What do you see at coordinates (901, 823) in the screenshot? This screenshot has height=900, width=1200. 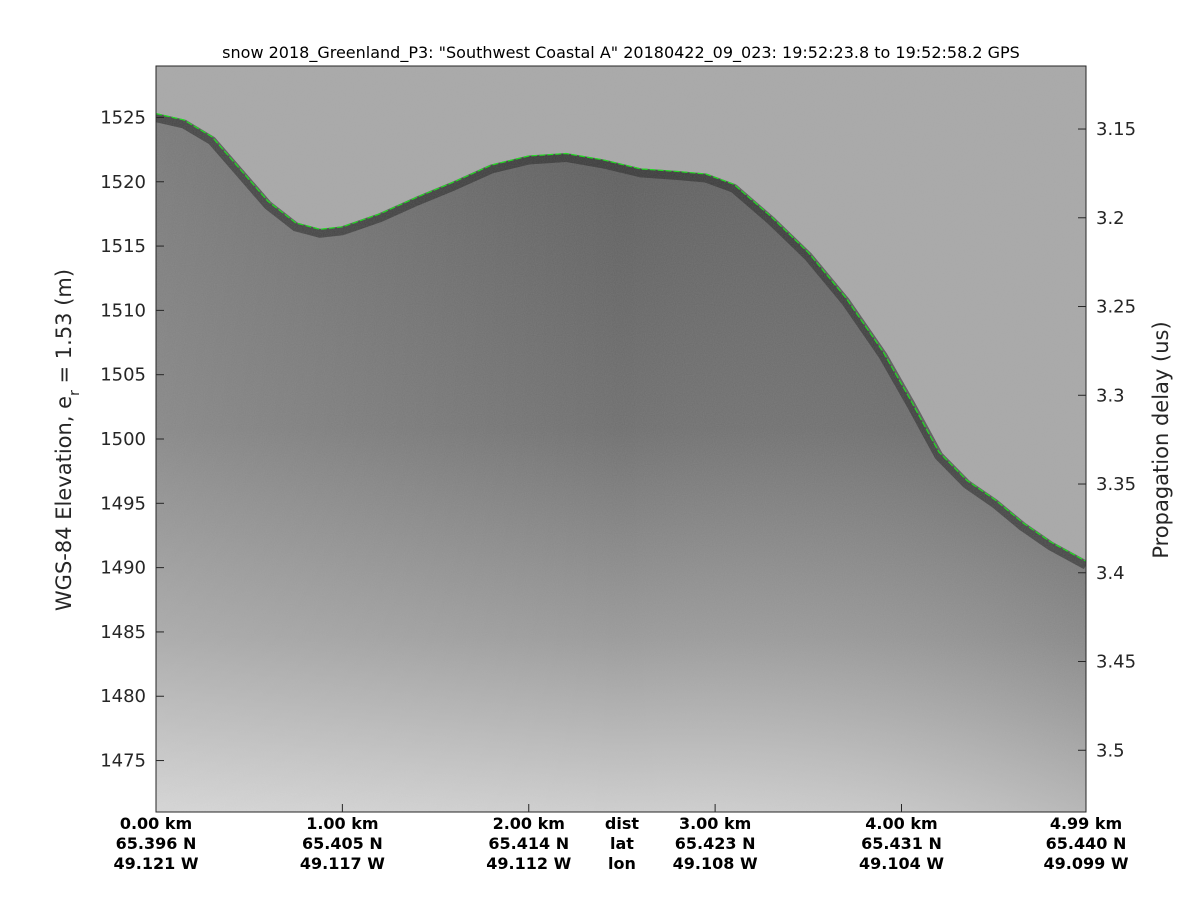 I see `bottom-dist-label: 4.00 km` at bounding box center [901, 823].